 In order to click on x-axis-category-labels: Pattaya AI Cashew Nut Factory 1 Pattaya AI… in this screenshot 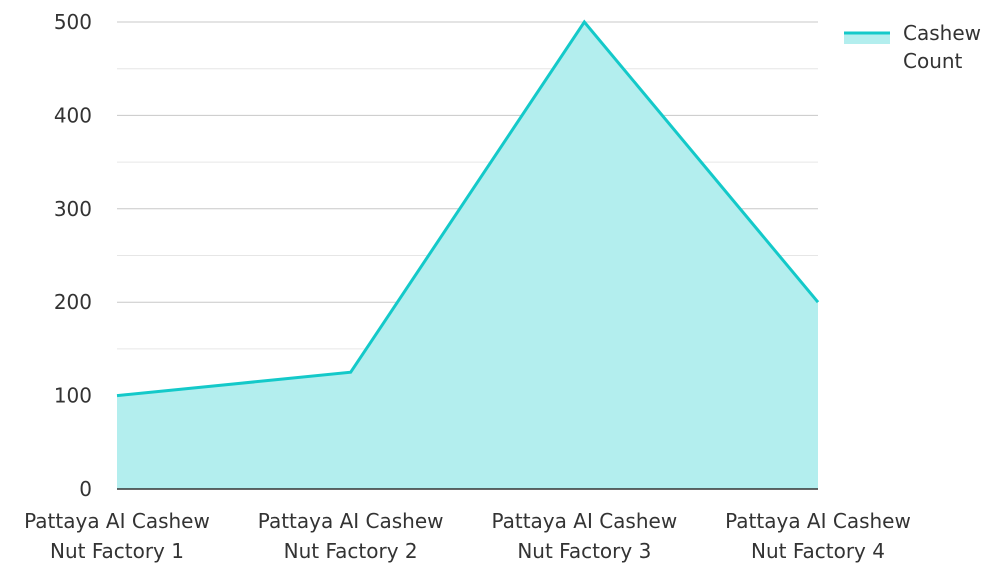, I will do `click(467, 536)`.